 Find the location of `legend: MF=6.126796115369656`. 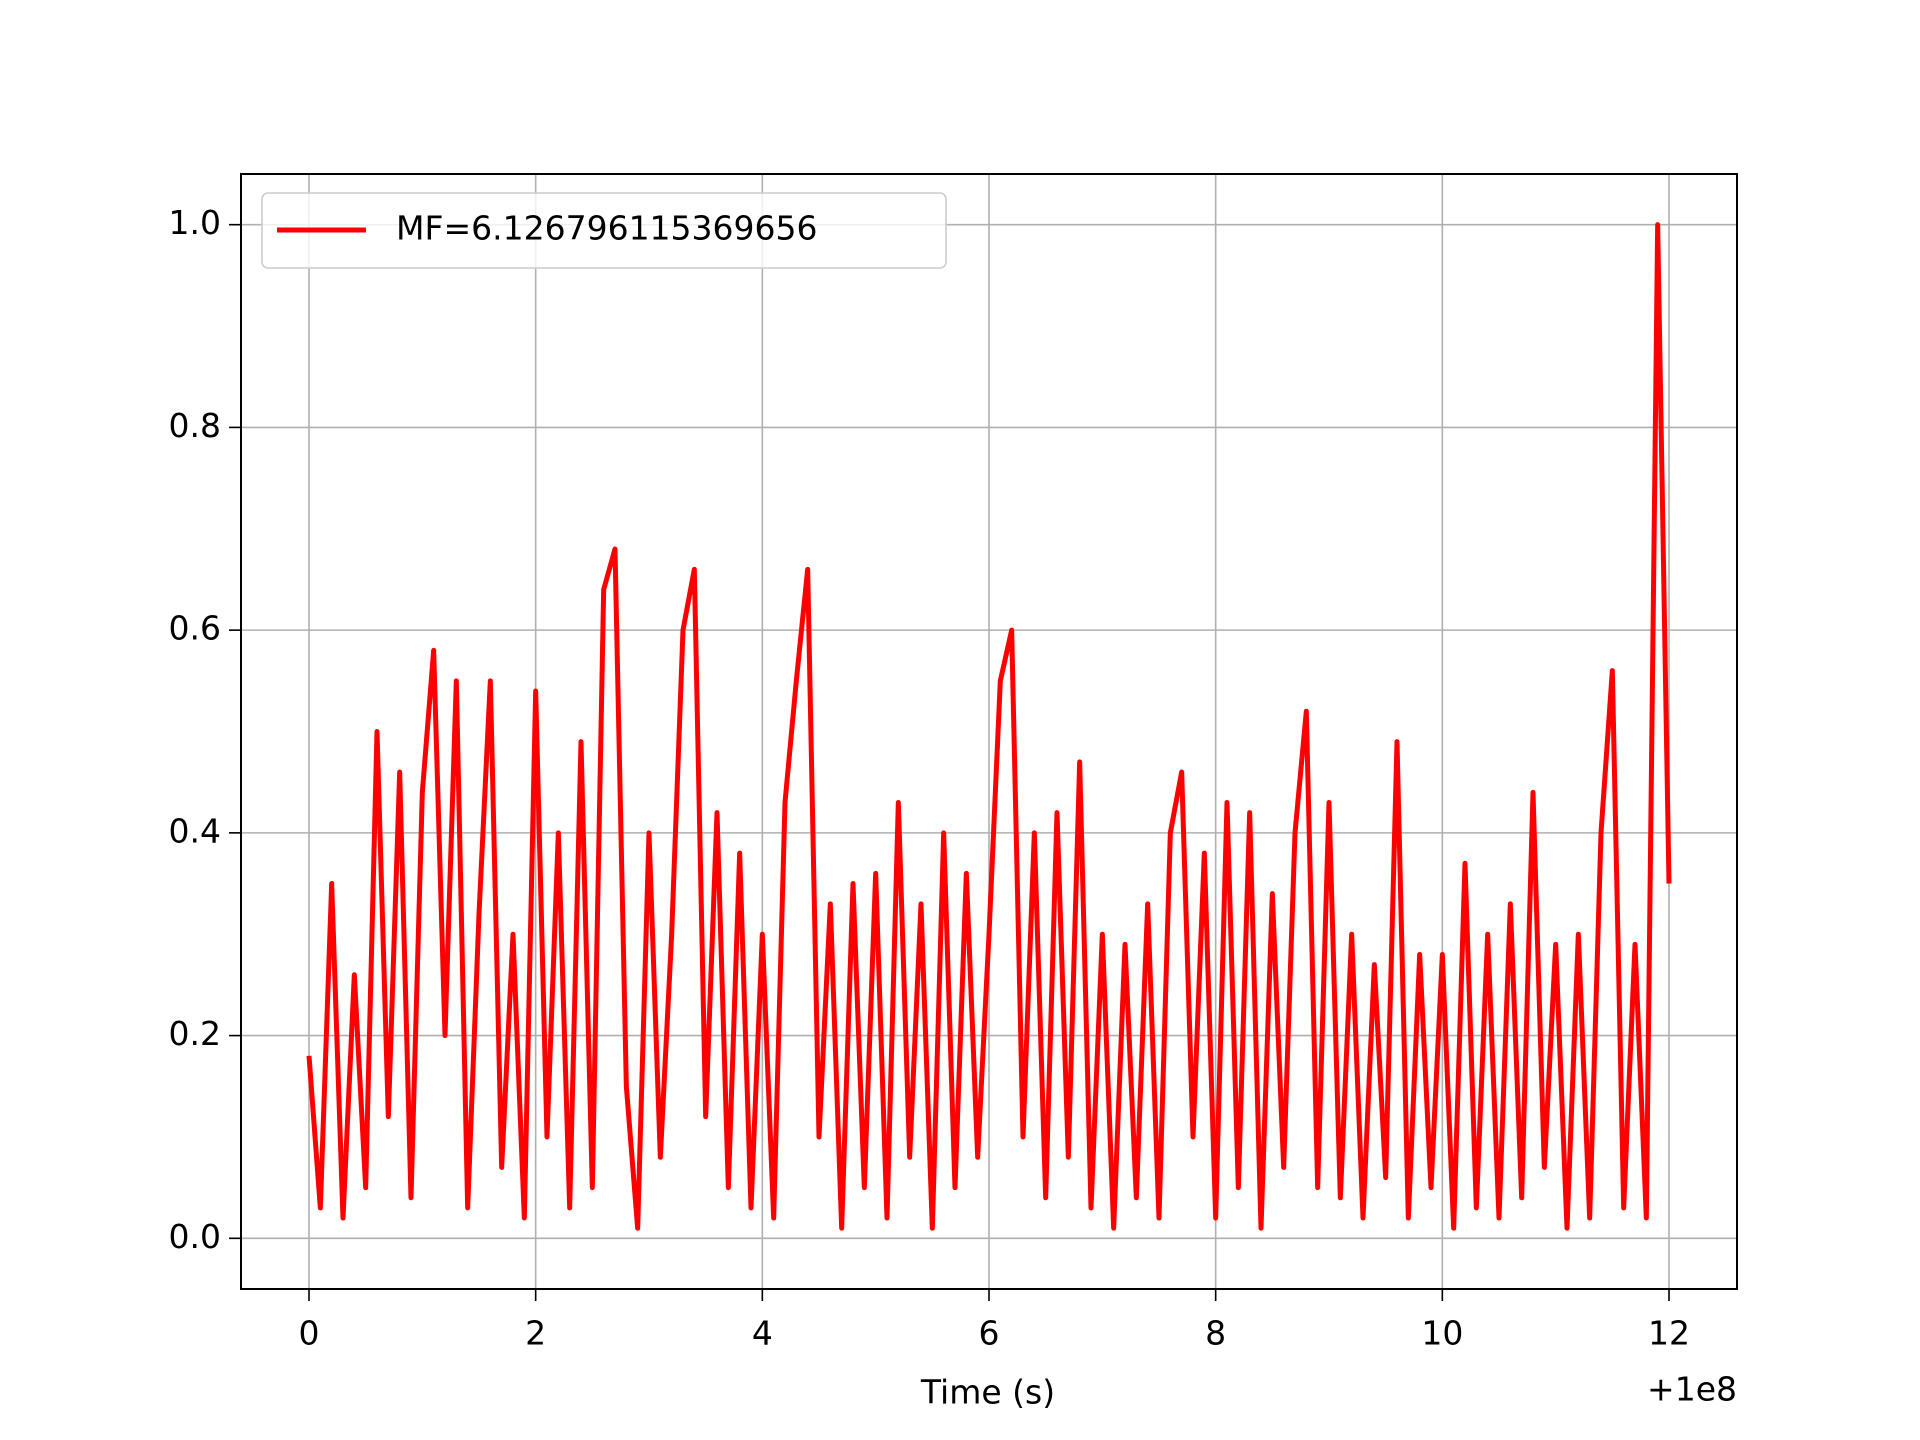

legend: MF=6.126796115369656 is located at coordinates (604, 230).